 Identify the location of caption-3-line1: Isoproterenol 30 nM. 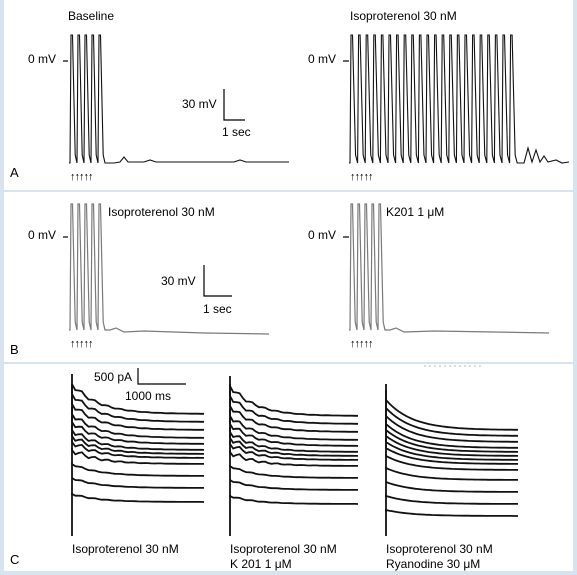
(439, 549).